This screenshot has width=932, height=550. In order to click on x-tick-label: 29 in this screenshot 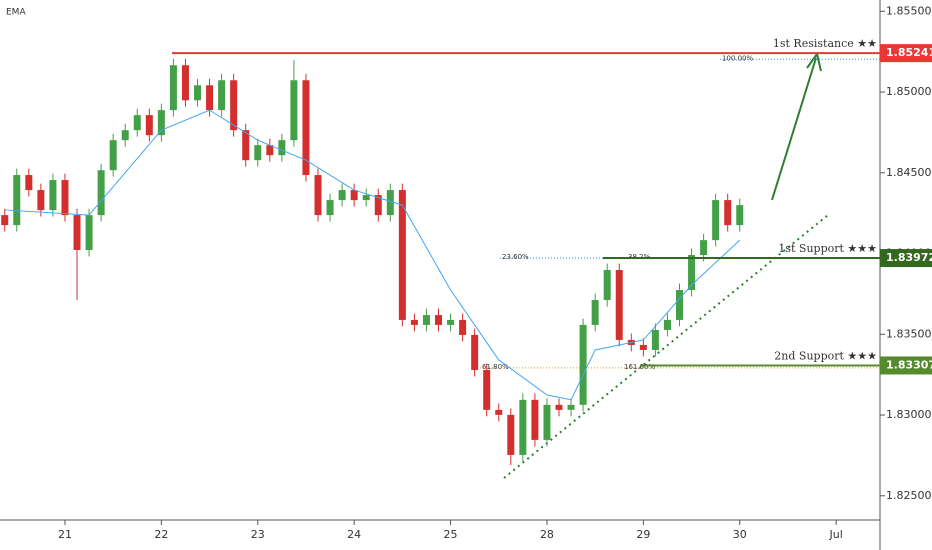, I will do `click(643, 534)`.